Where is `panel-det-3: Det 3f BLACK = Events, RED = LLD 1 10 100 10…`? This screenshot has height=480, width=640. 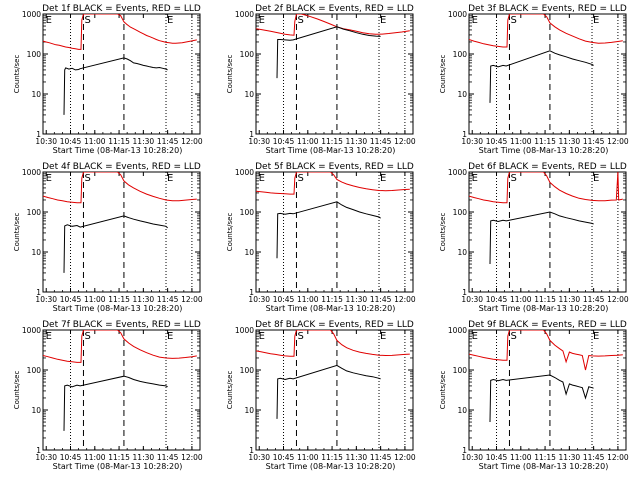 panel-det-3: Det 3f BLACK = Events, RED = LLD 1 10 100 10… is located at coordinates (534, 79).